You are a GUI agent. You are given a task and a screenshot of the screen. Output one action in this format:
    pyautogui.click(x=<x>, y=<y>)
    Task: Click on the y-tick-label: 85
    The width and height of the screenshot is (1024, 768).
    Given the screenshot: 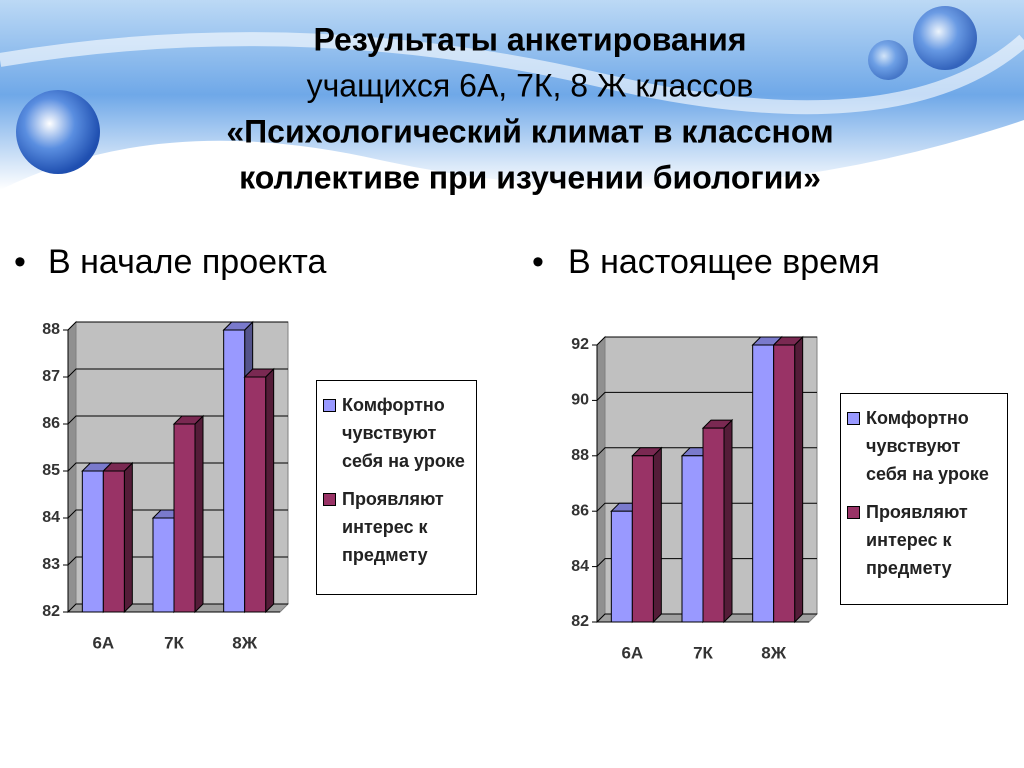 What is the action you would take?
    pyautogui.click(x=51, y=470)
    